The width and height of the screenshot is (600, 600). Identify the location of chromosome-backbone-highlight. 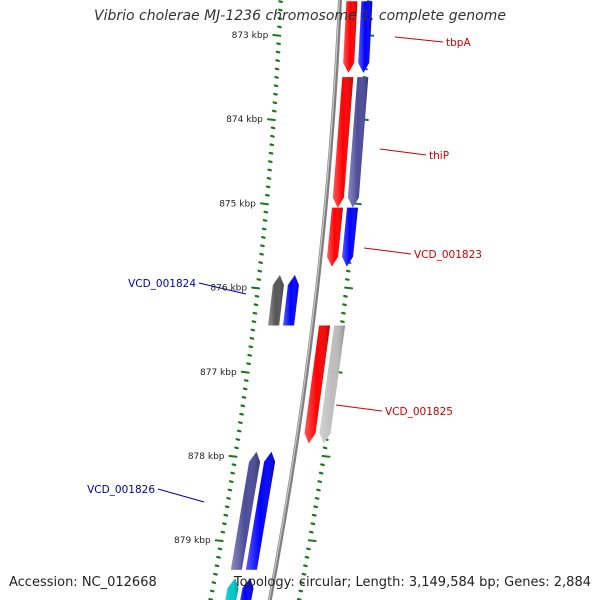
(304, 300).